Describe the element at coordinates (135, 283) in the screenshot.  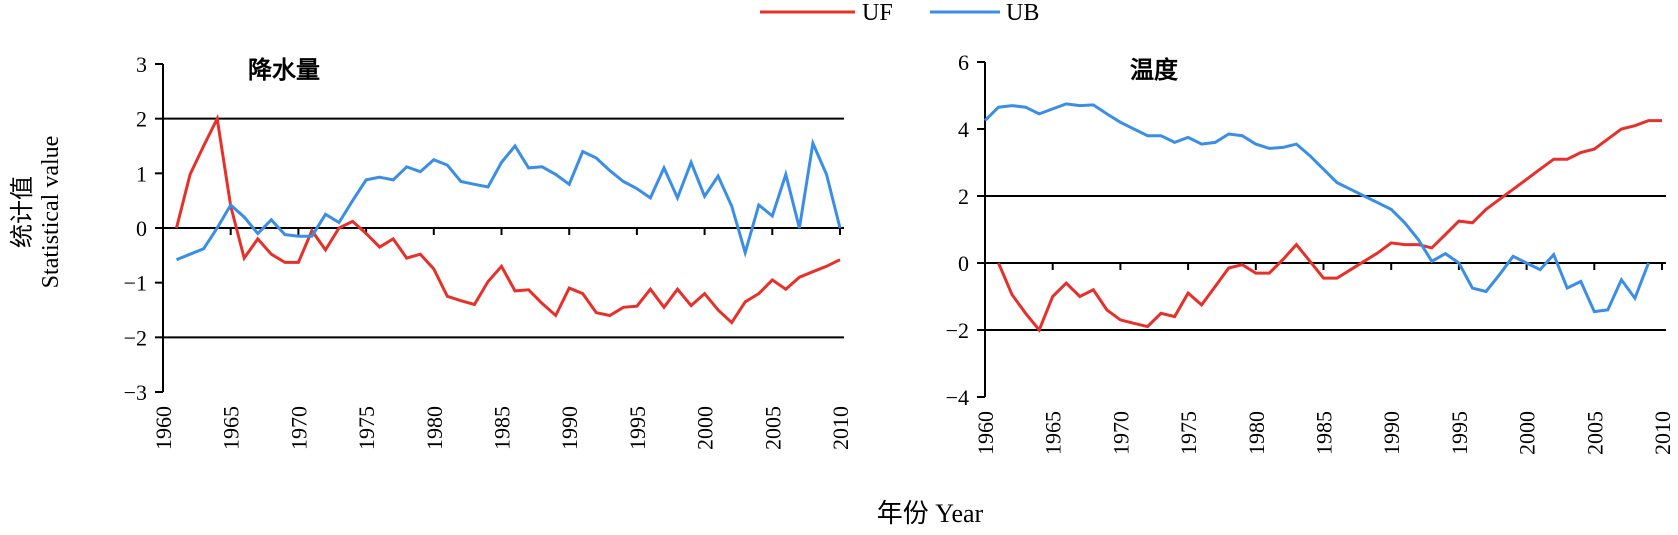
I see `y-tick-label: −1` at that location.